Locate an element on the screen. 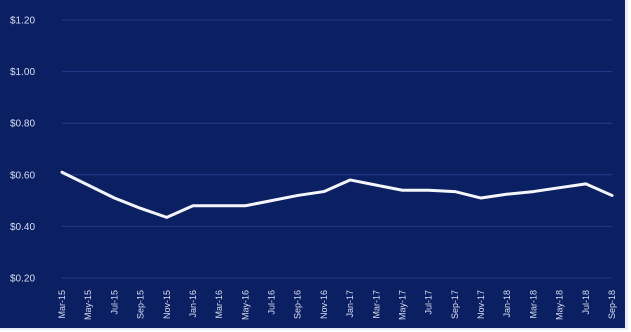 Image resolution: width=631 pixels, height=332 pixels. series is located at coordinates (337, 194).